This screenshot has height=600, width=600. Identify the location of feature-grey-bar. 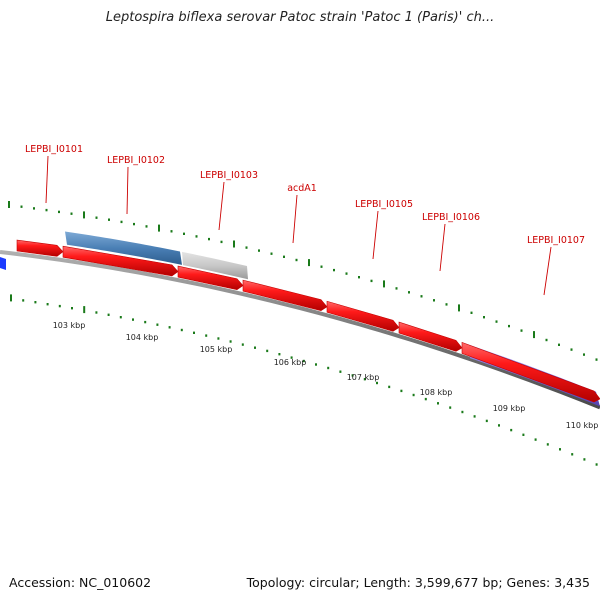
(215, 265).